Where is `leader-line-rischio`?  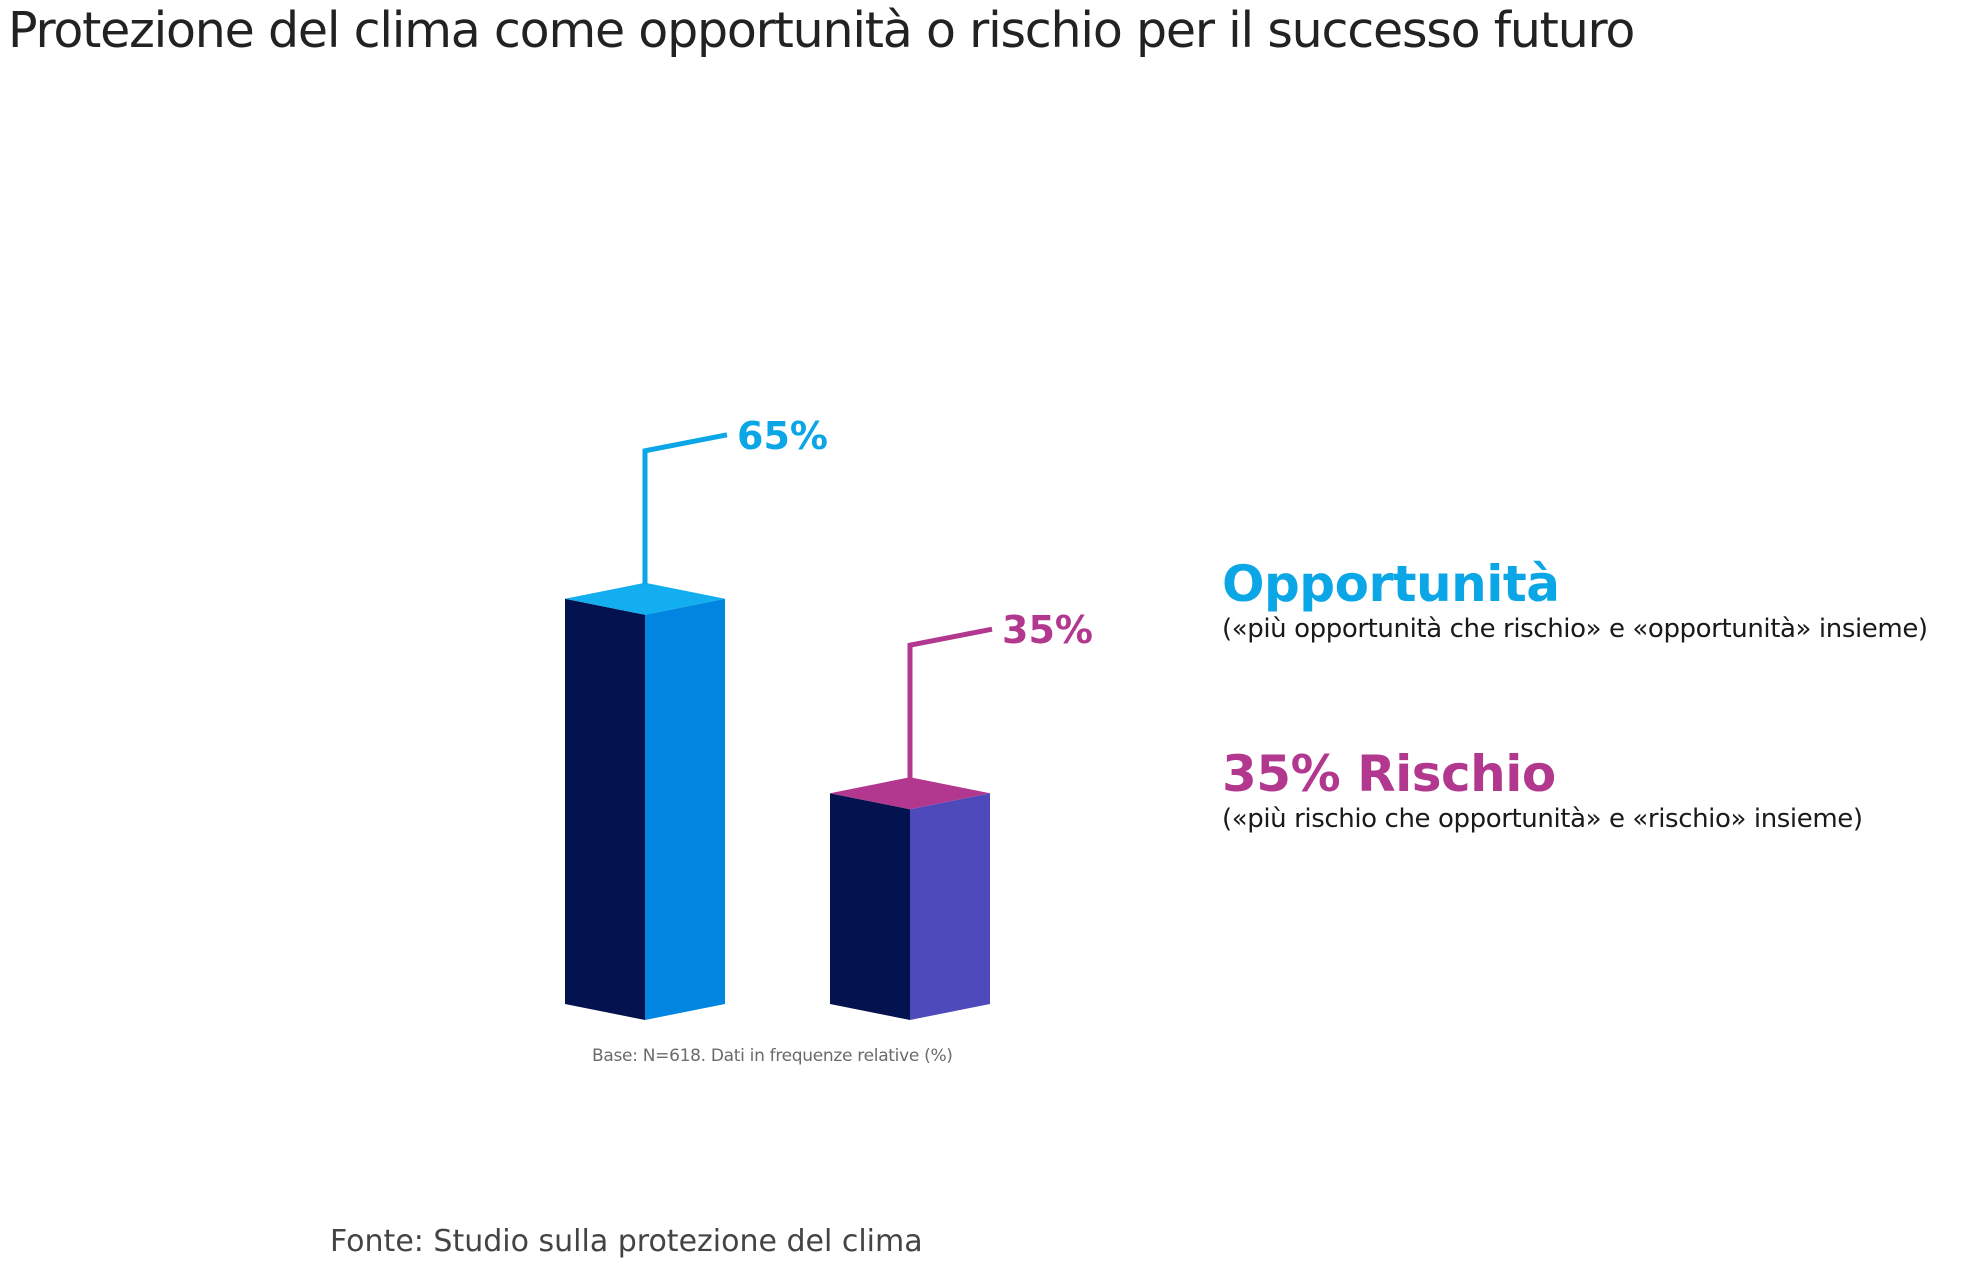
leader-line-rischio is located at coordinates (950, 703).